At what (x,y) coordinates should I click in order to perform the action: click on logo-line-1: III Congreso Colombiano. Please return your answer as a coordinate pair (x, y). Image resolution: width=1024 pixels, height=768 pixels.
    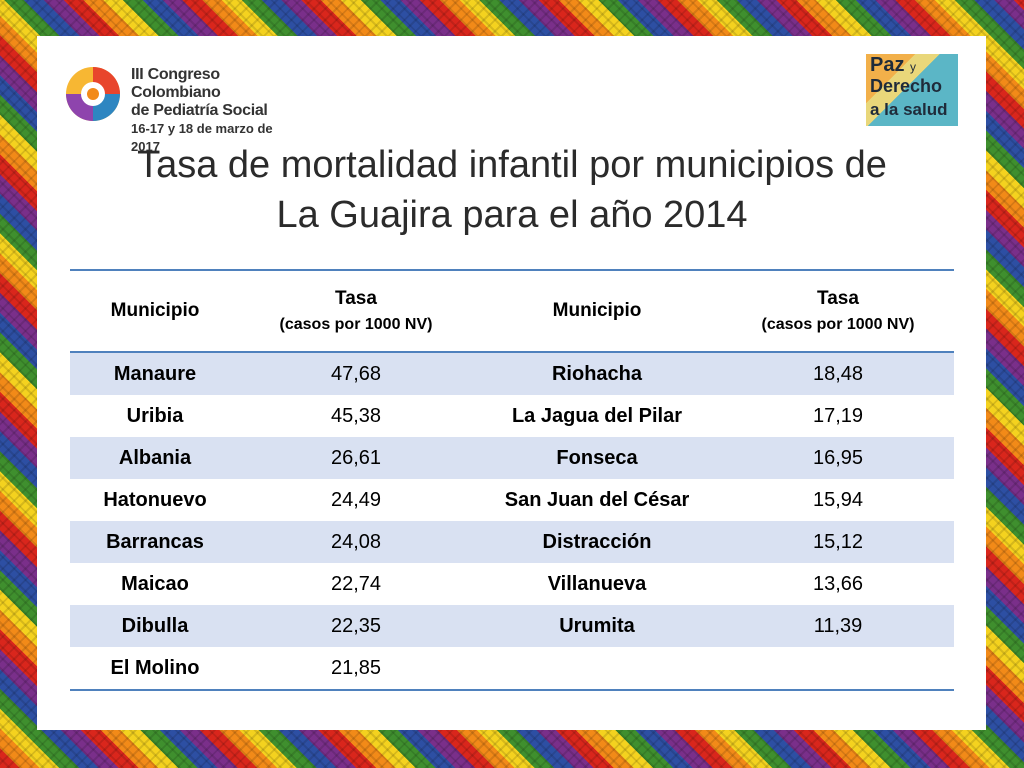
    Looking at the image, I should click on (176, 83).